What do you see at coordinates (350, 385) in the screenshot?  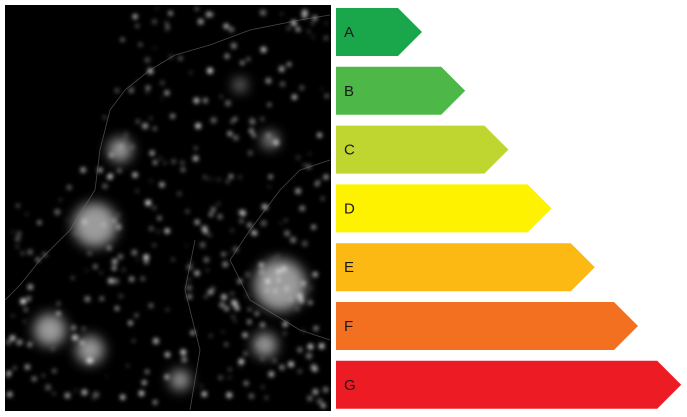 I see `energy-class-label: G` at bounding box center [350, 385].